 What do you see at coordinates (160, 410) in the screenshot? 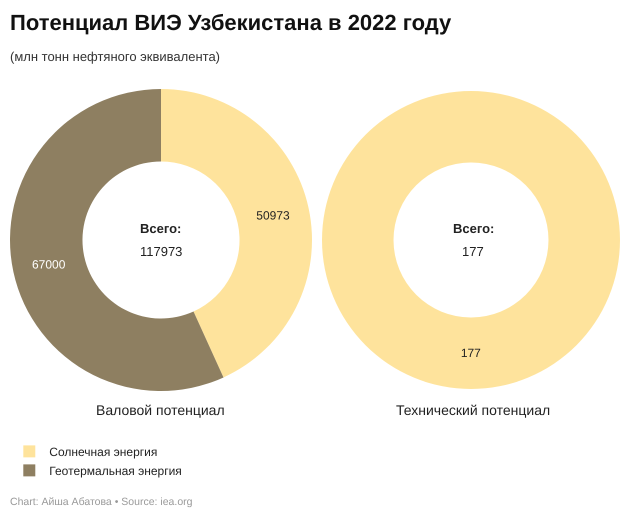
I see `slice-label: Валовой потенциал` at bounding box center [160, 410].